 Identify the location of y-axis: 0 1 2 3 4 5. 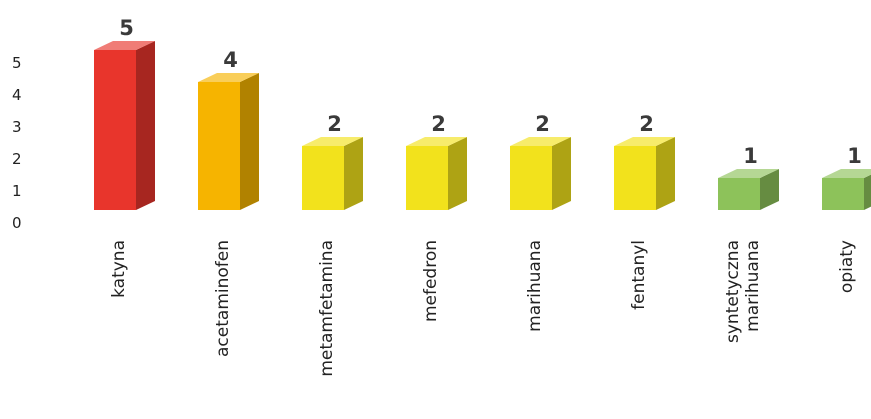
(17, 143).